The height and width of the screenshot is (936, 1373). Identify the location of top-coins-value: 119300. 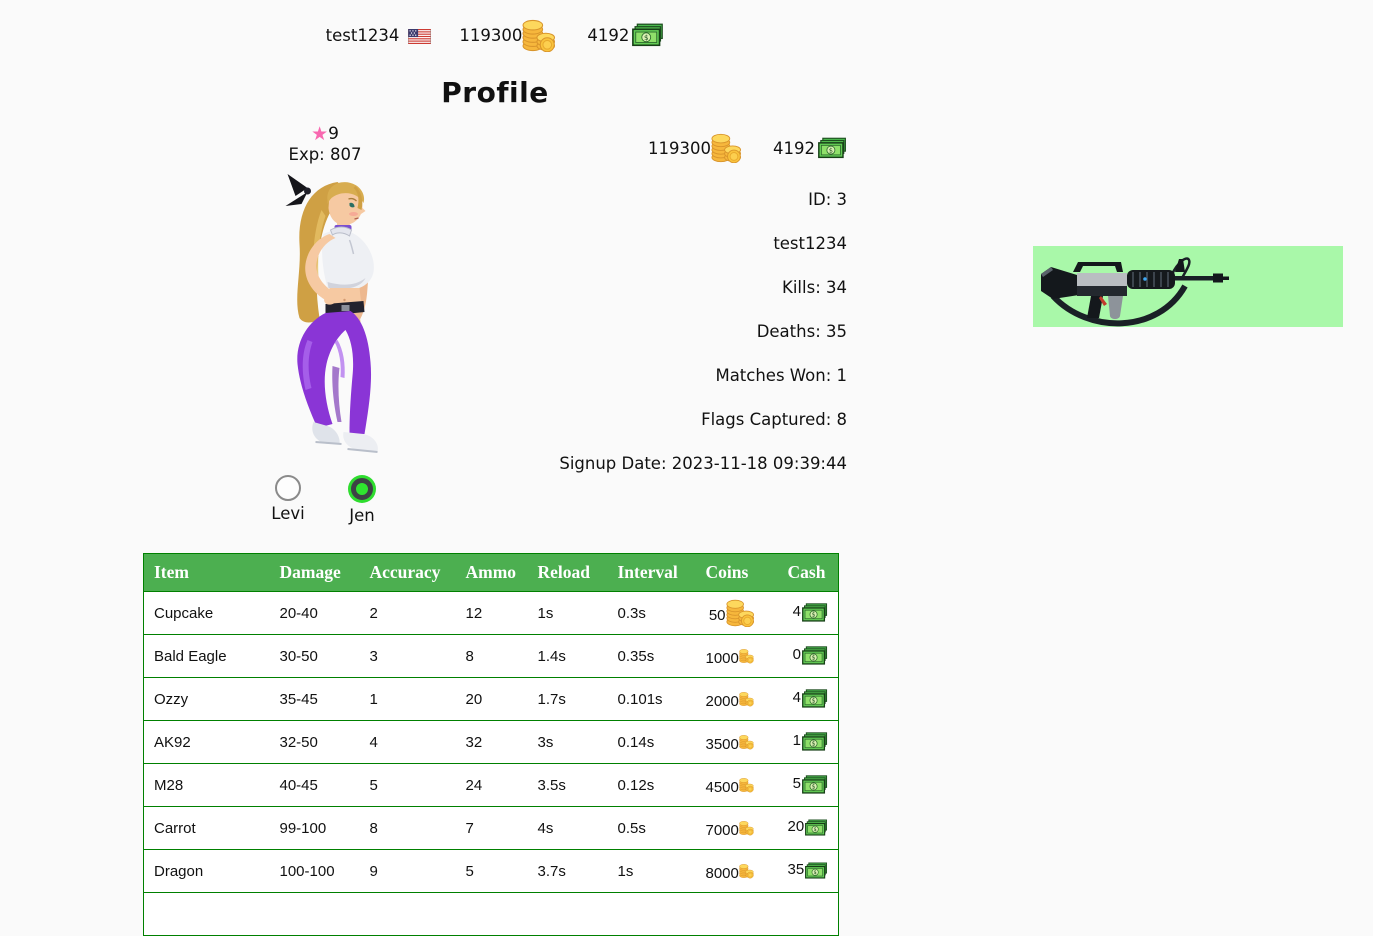
(491, 35).